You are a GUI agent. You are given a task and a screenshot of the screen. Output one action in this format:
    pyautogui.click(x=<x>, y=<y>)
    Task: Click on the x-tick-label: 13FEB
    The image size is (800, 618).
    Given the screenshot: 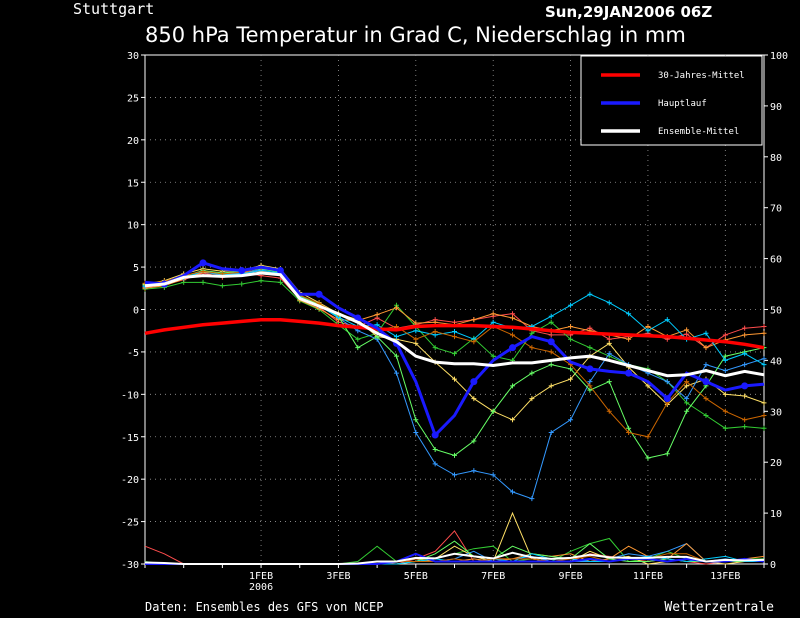 What is the action you would take?
    pyautogui.click(x=725, y=576)
    